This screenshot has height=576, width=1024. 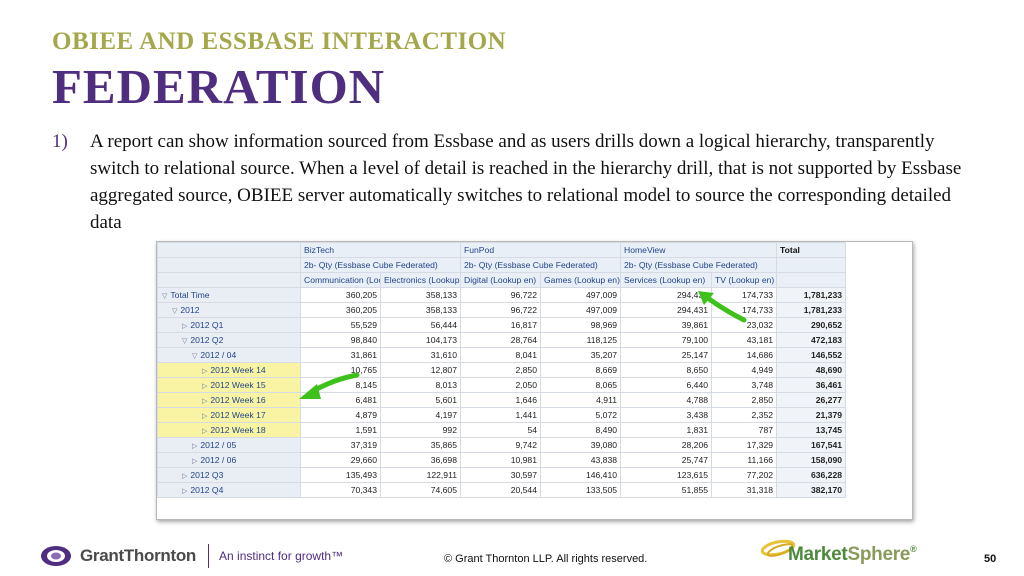 What do you see at coordinates (744, 475) in the screenshot?
I see `value-cell: 77,202` at bounding box center [744, 475].